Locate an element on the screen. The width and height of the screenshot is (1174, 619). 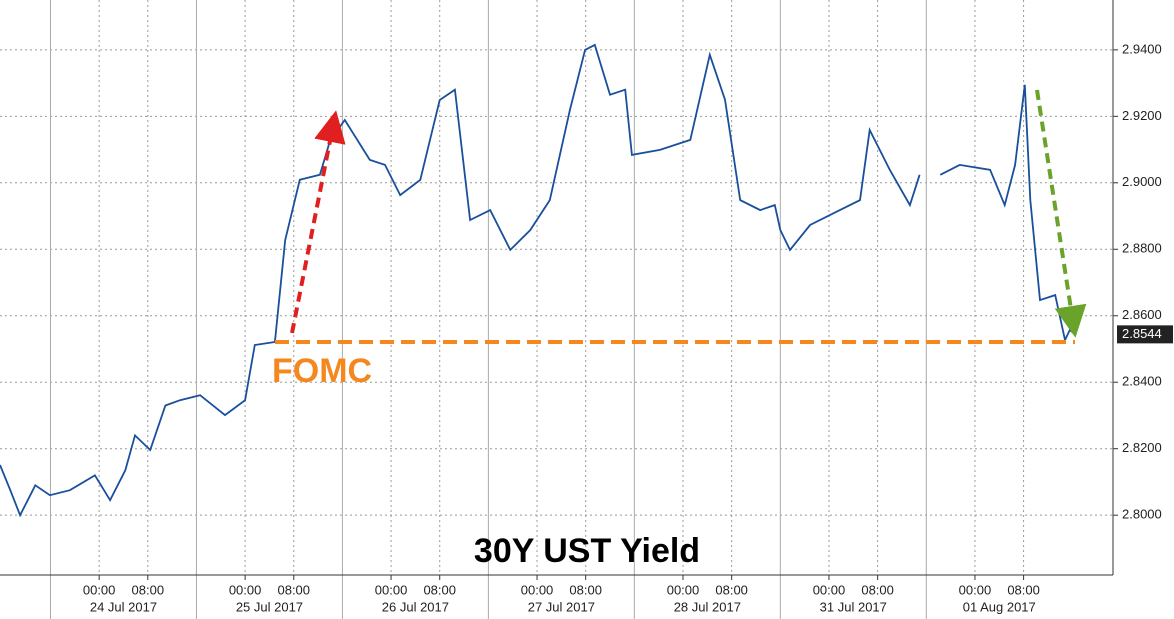
y-tick-label: 2.8600 is located at coordinates (1142, 314).